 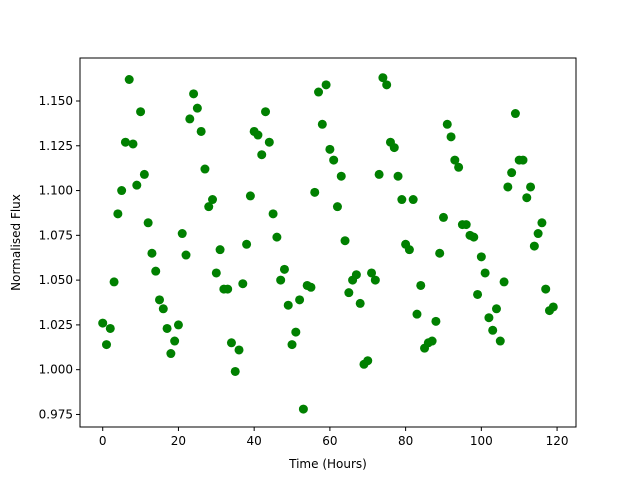 I want to click on x-tick-label: 120, so click(x=557, y=441).